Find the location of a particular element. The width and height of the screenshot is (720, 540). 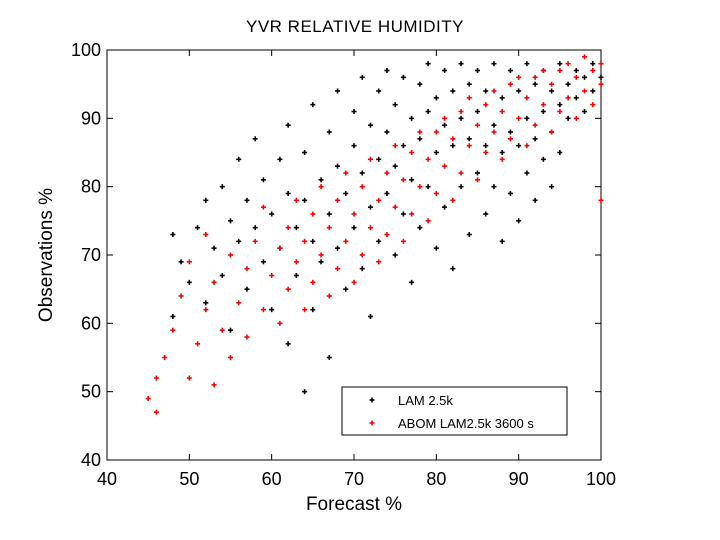

y-tick-label: 60 is located at coordinates (91, 323).